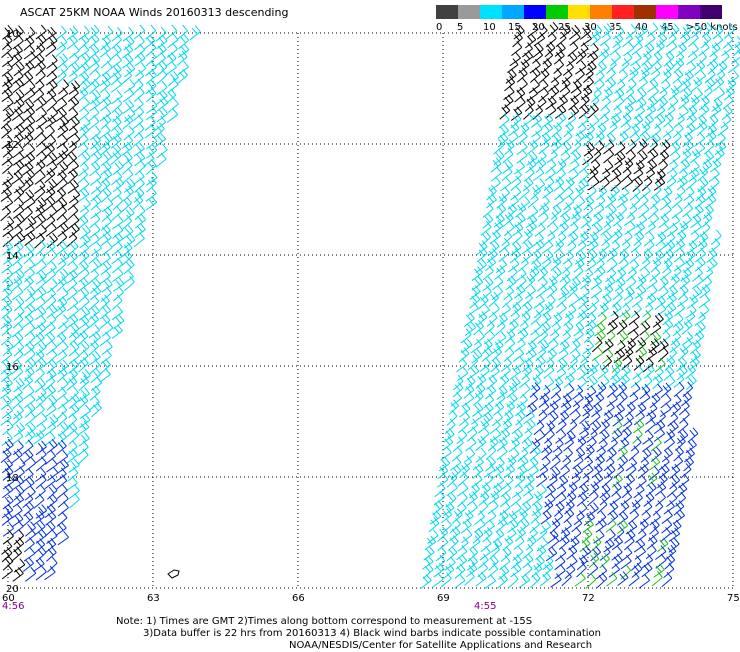  Describe the element at coordinates (485, 606) in the screenshot. I see `time-label: 4:55` at that location.